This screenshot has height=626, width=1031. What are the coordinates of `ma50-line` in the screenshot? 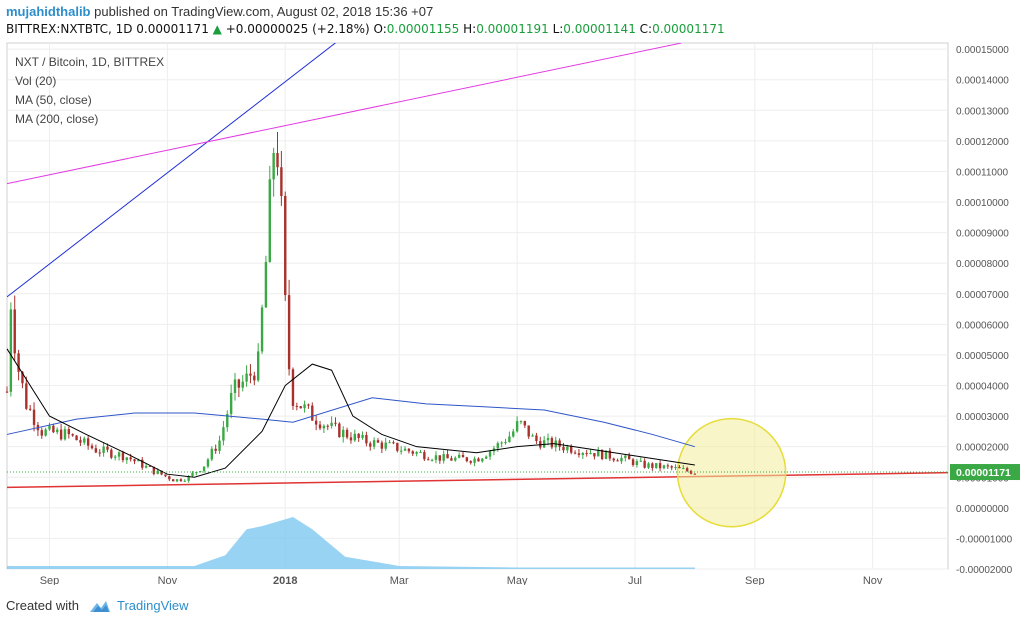 It's located at (350, 413).